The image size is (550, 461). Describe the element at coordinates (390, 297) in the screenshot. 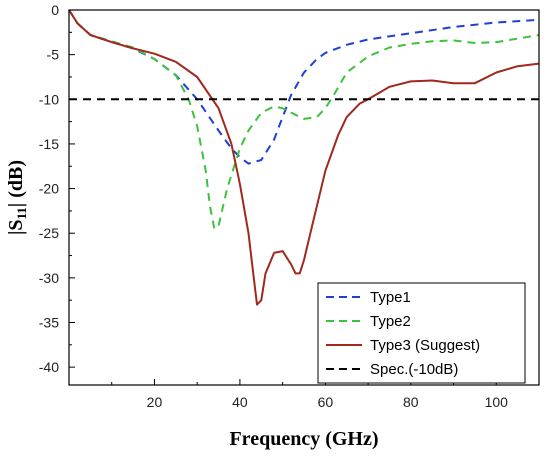

I see `legend-label: Type1` at that location.